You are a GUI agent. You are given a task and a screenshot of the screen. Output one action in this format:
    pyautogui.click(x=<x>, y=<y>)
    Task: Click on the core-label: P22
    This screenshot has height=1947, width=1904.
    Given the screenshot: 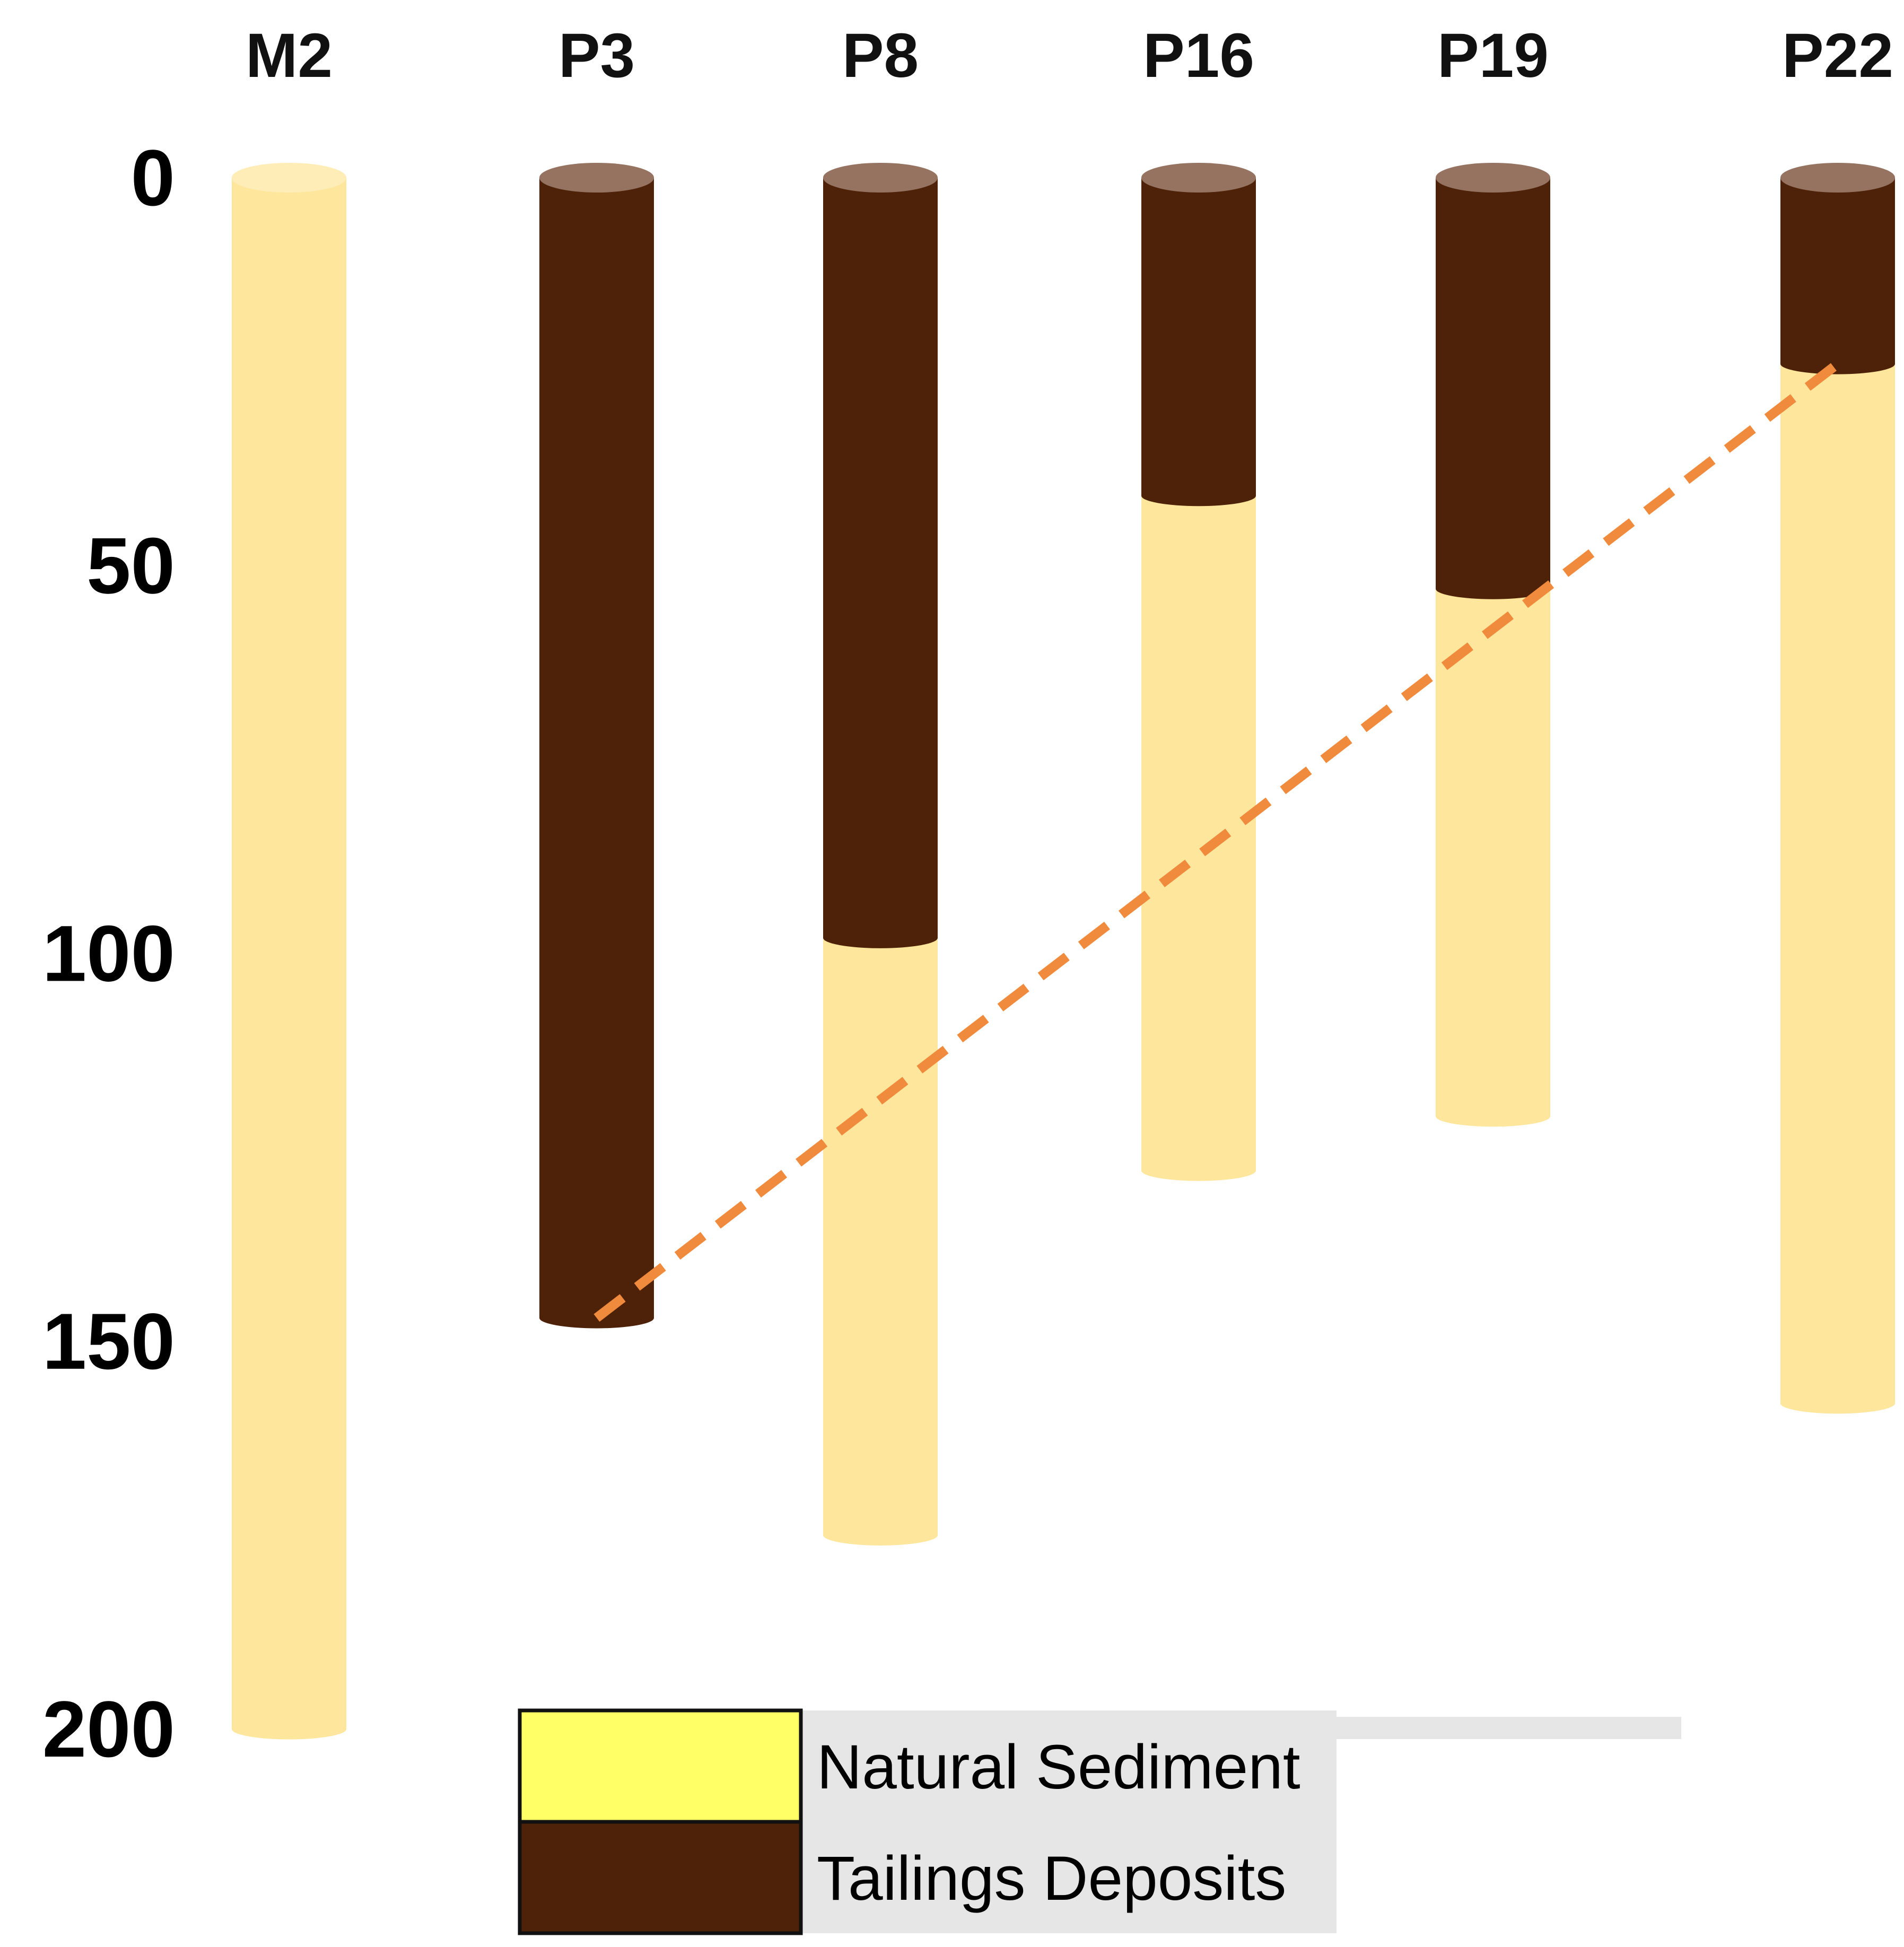 What is the action you would take?
    pyautogui.click(x=1837, y=56)
    